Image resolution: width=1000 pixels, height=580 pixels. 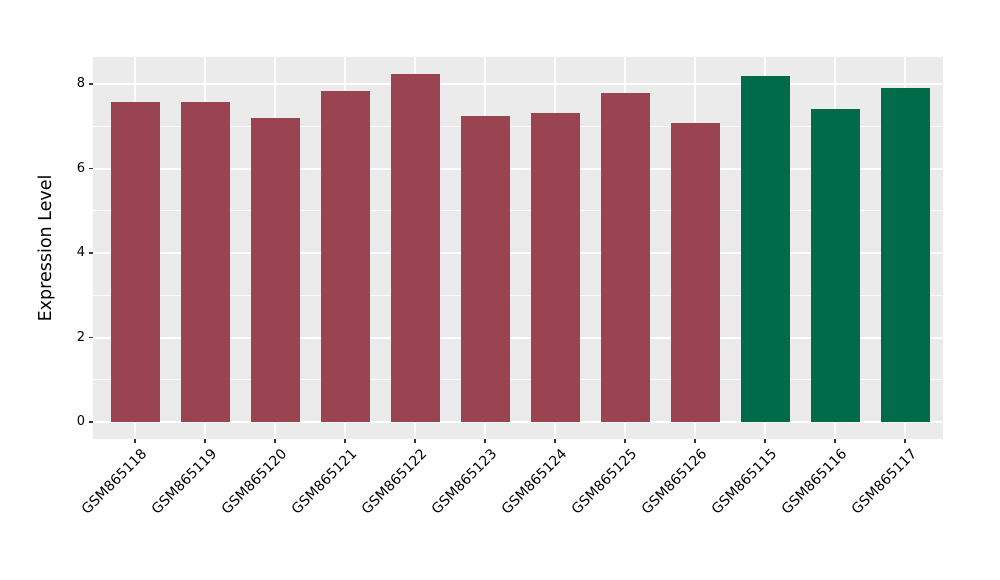 What do you see at coordinates (275, 269) in the screenshot?
I see `bar-GSM865120` at bounding box center [275, 269].